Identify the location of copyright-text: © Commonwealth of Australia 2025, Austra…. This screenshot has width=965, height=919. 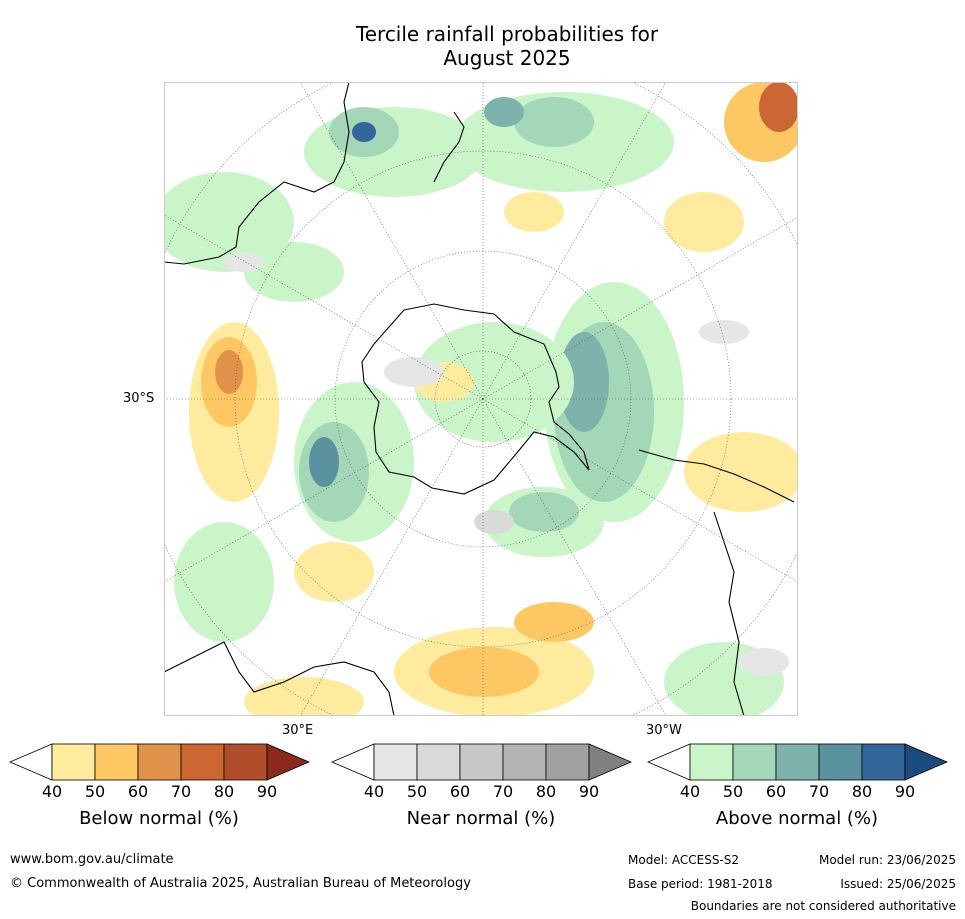
(240, 883).